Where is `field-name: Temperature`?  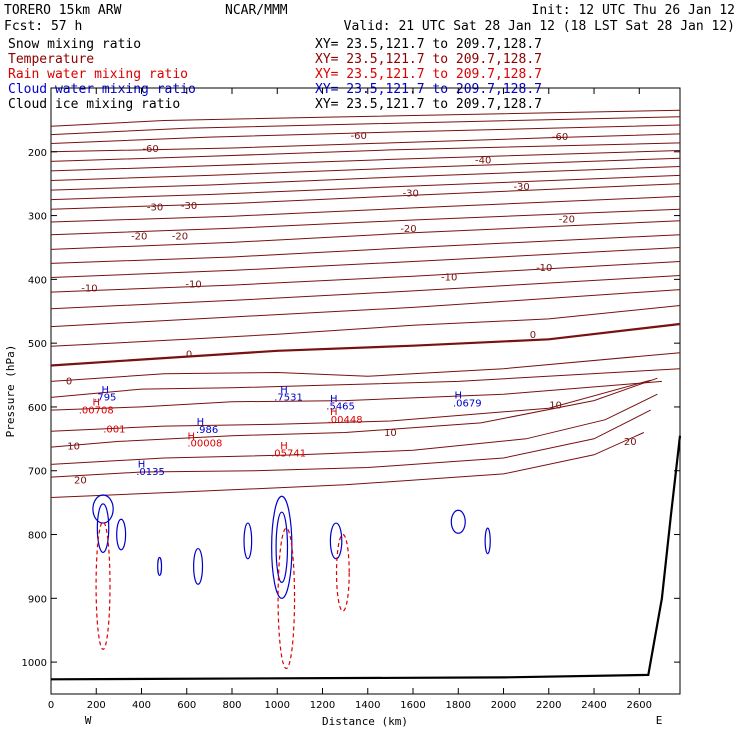 field-name: Temperature is located at coordinates (51, 59).